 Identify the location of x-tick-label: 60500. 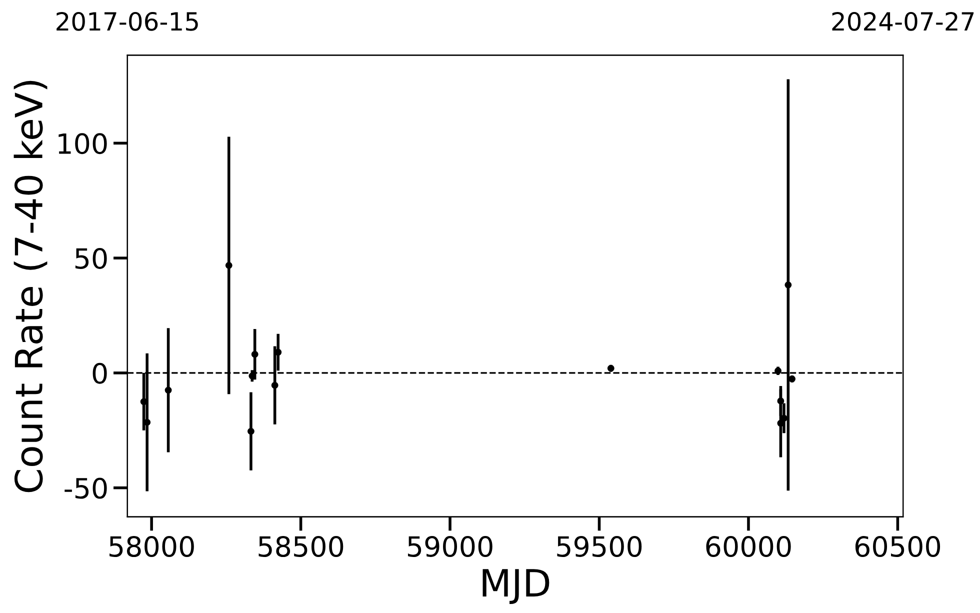
(897, 547).